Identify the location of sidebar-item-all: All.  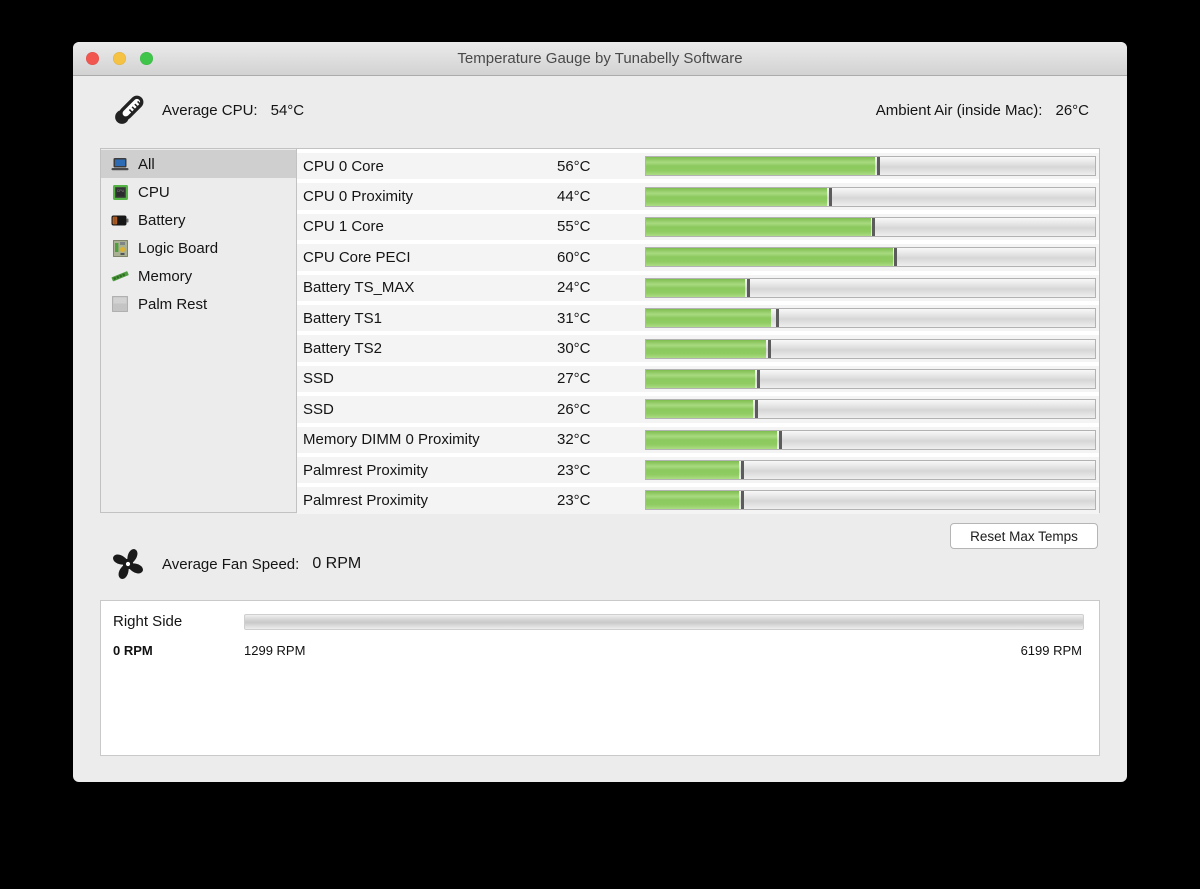
(198, 164).